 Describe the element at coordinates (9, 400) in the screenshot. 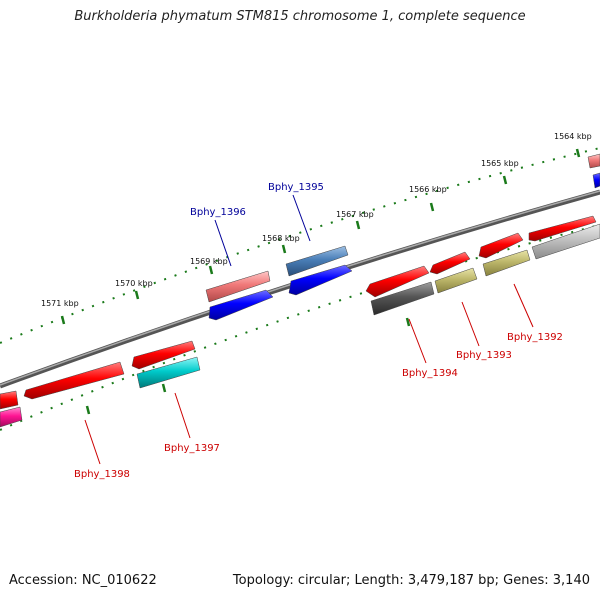

I see `gene-inner-red-left` at that location.